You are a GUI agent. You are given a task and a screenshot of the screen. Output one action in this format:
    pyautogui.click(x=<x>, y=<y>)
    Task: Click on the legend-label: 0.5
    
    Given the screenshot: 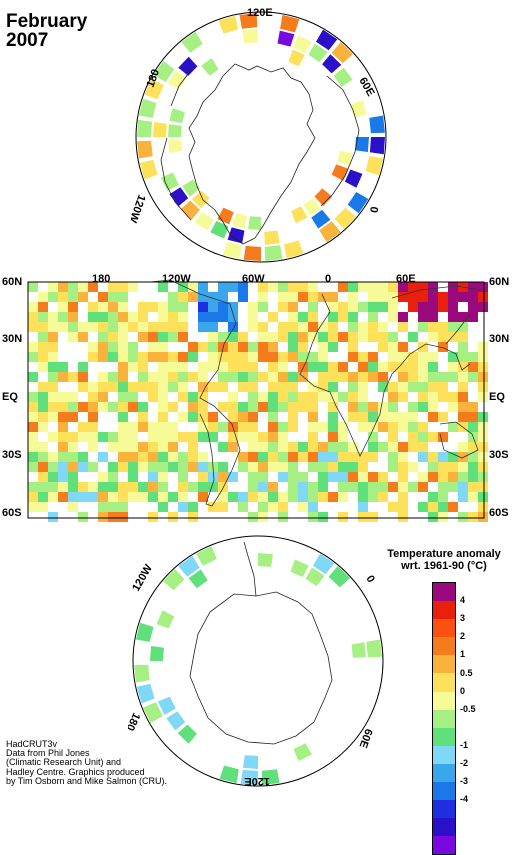 What is the action you would take?
    pyautogui.click(x=466, y=672)
    